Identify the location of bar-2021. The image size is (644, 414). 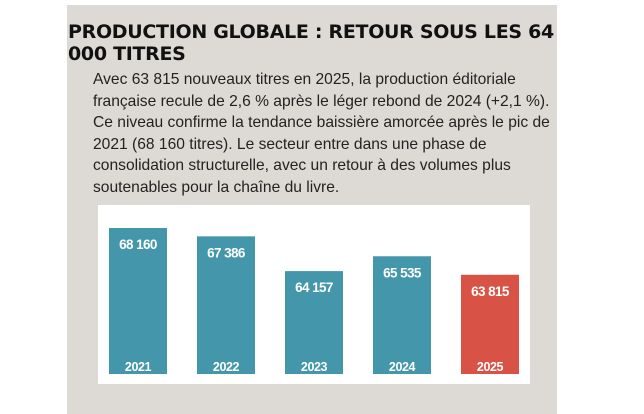
(138, 301).